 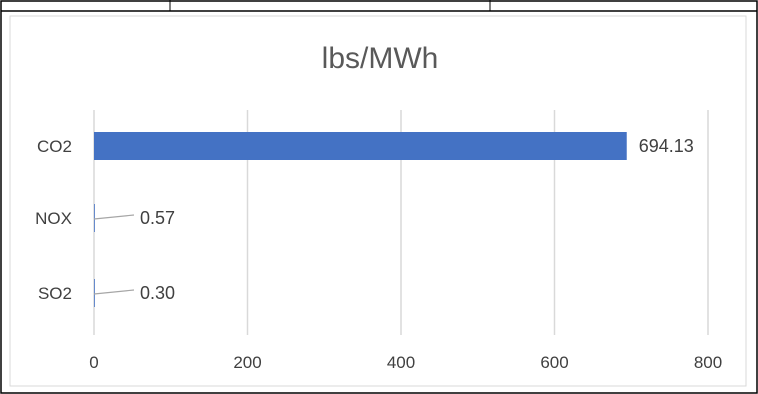 What do you see at coordinates (157, 218) in the screenshot?
I see `data-label-nox: 0.57` at bounding box center [157, 218].